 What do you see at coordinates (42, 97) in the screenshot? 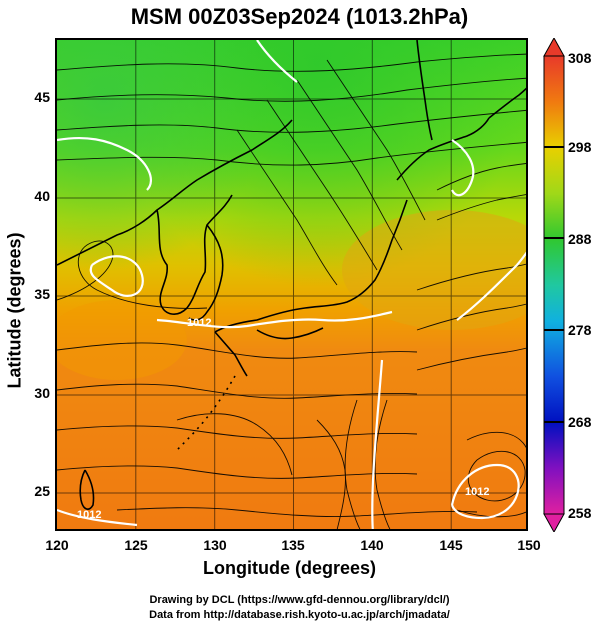
I see `y-tick-label: 45` at bounding box center [42, 97].